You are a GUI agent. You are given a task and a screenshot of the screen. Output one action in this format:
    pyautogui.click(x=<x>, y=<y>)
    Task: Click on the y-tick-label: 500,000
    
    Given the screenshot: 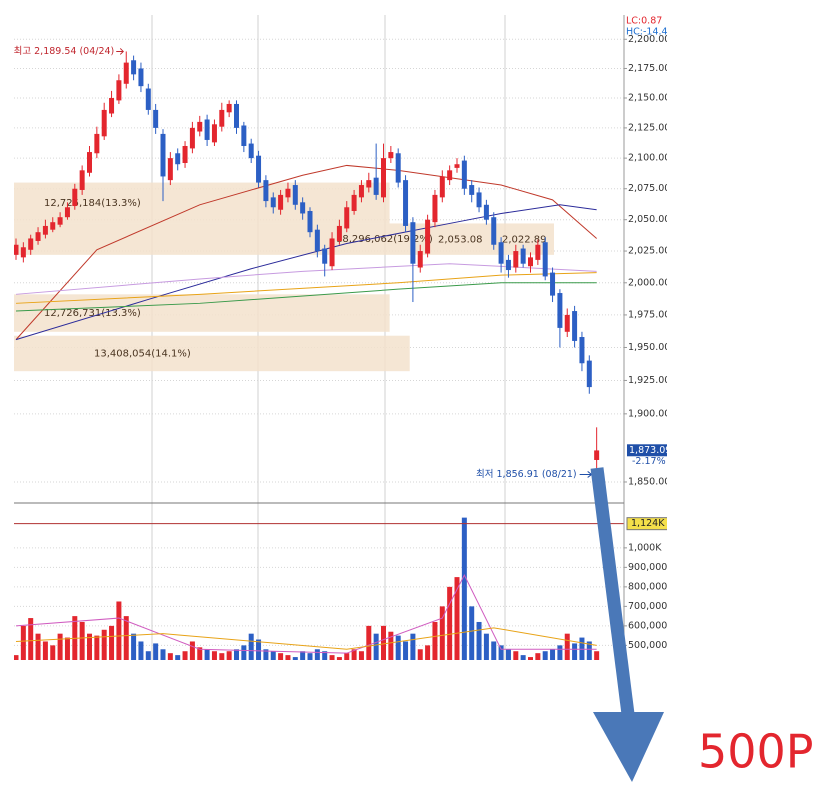 What is the action you would take?
    pyautogui.click(x=647, y=645)
    